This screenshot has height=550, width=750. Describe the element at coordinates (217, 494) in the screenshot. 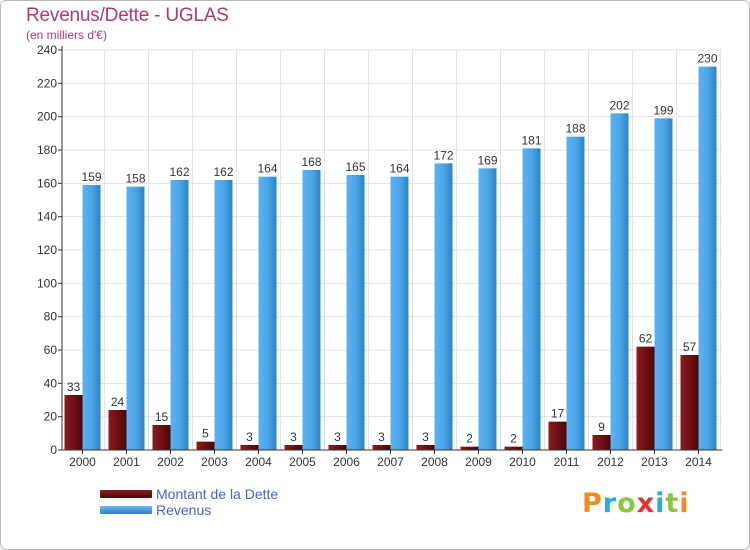

I see `legend-label-debt: Montant de la Dette` at that location.